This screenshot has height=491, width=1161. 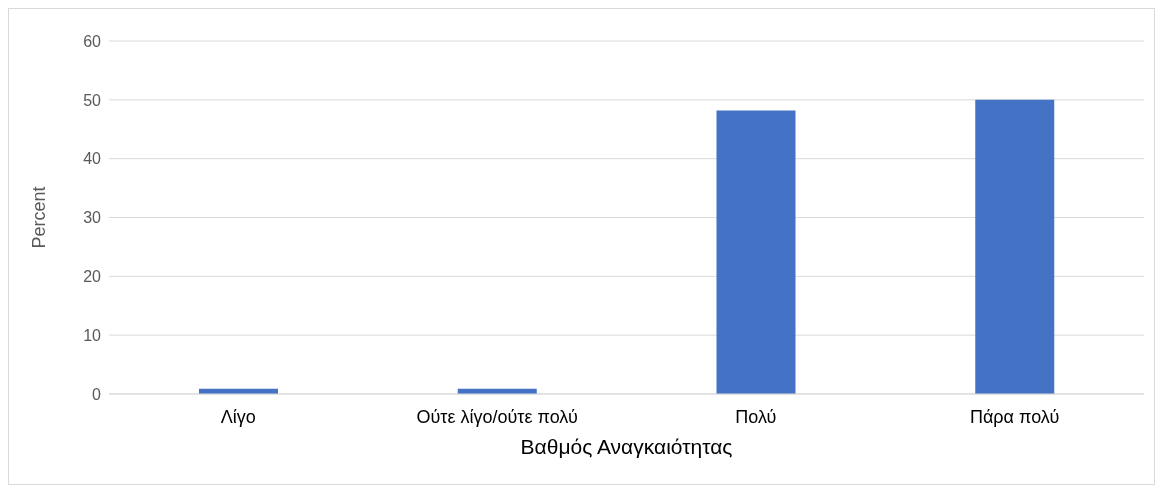 What do you see at coordinates (92, 218) in the screenshot?
I see `y-tick-label: 30` at bounding box center [92, 218].